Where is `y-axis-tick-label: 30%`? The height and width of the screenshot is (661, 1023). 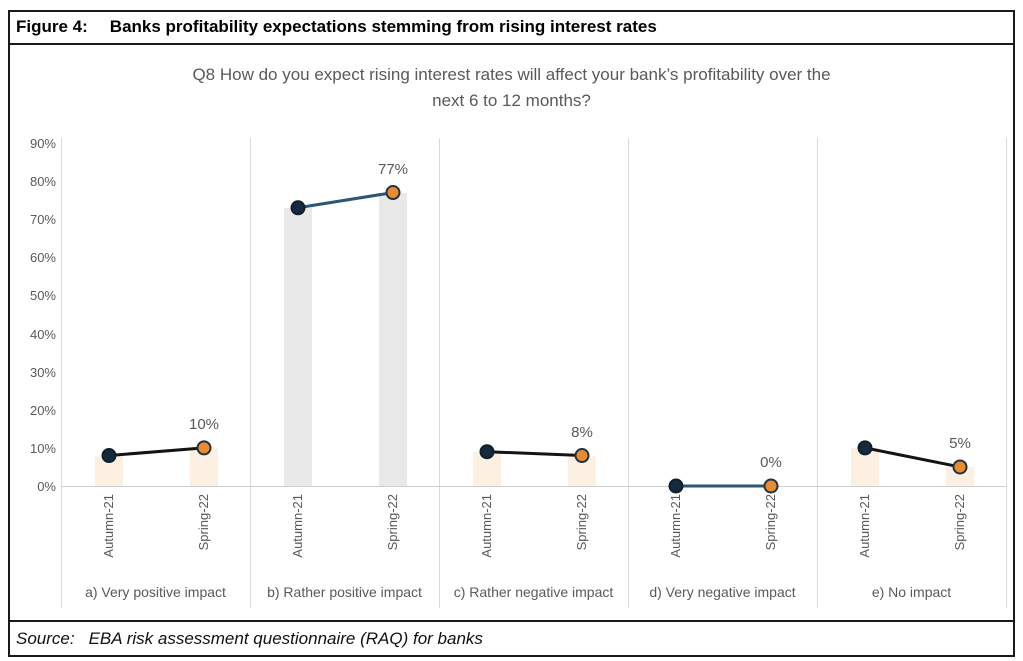
y-axis-tick-label: 30% is located at coordinates (42, 372).